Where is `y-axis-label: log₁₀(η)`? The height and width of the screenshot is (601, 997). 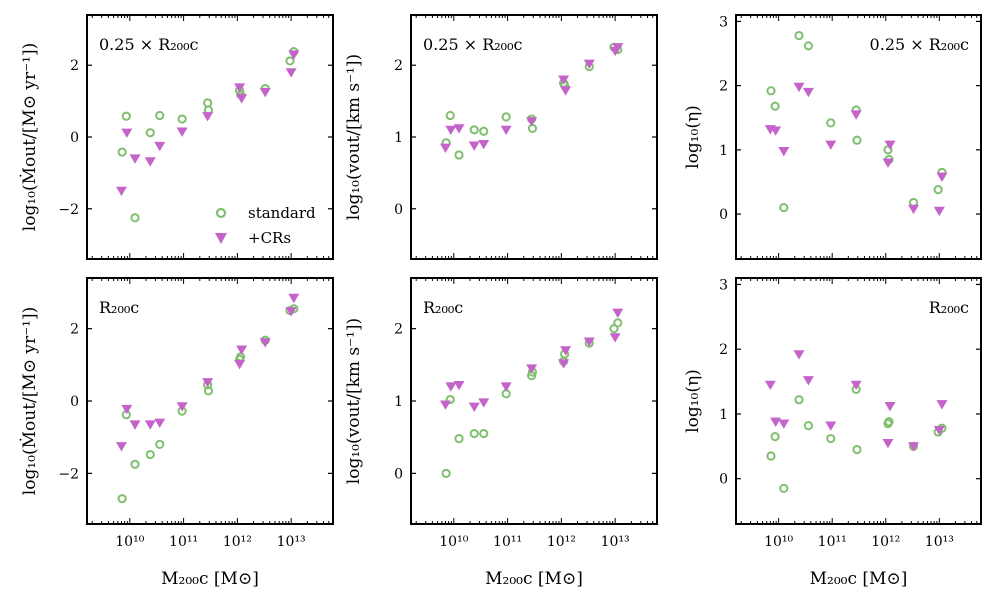 y-axis-label: log₁₀(η) is located at coordinates (693, 401).